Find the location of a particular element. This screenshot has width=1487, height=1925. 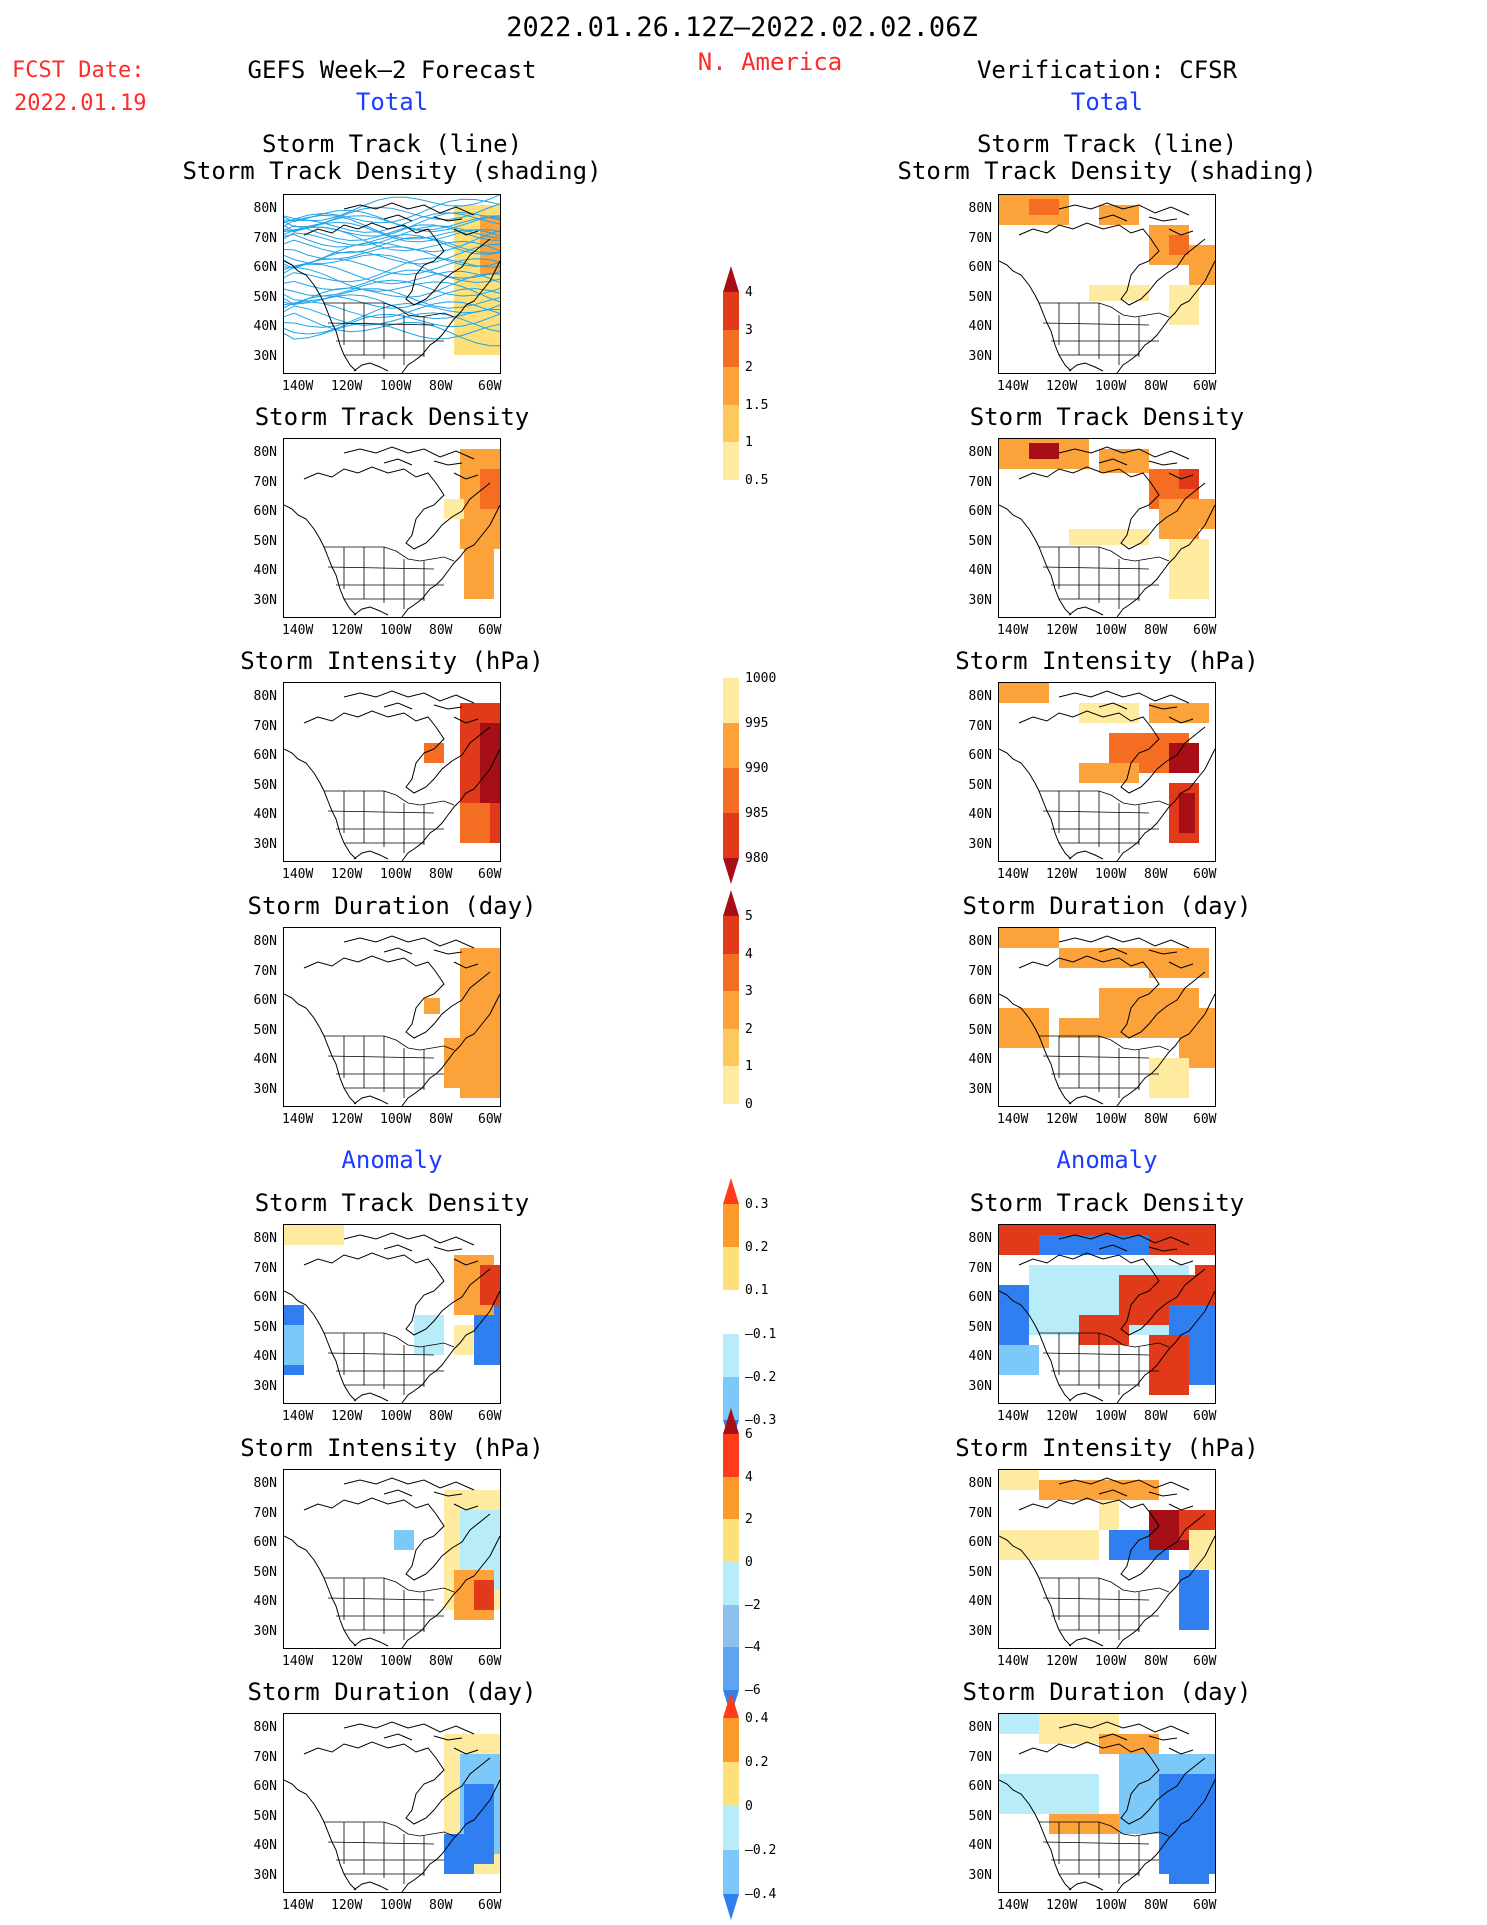

verification-column-title: Verification: CFSR is located at coordinates (1107, 70).